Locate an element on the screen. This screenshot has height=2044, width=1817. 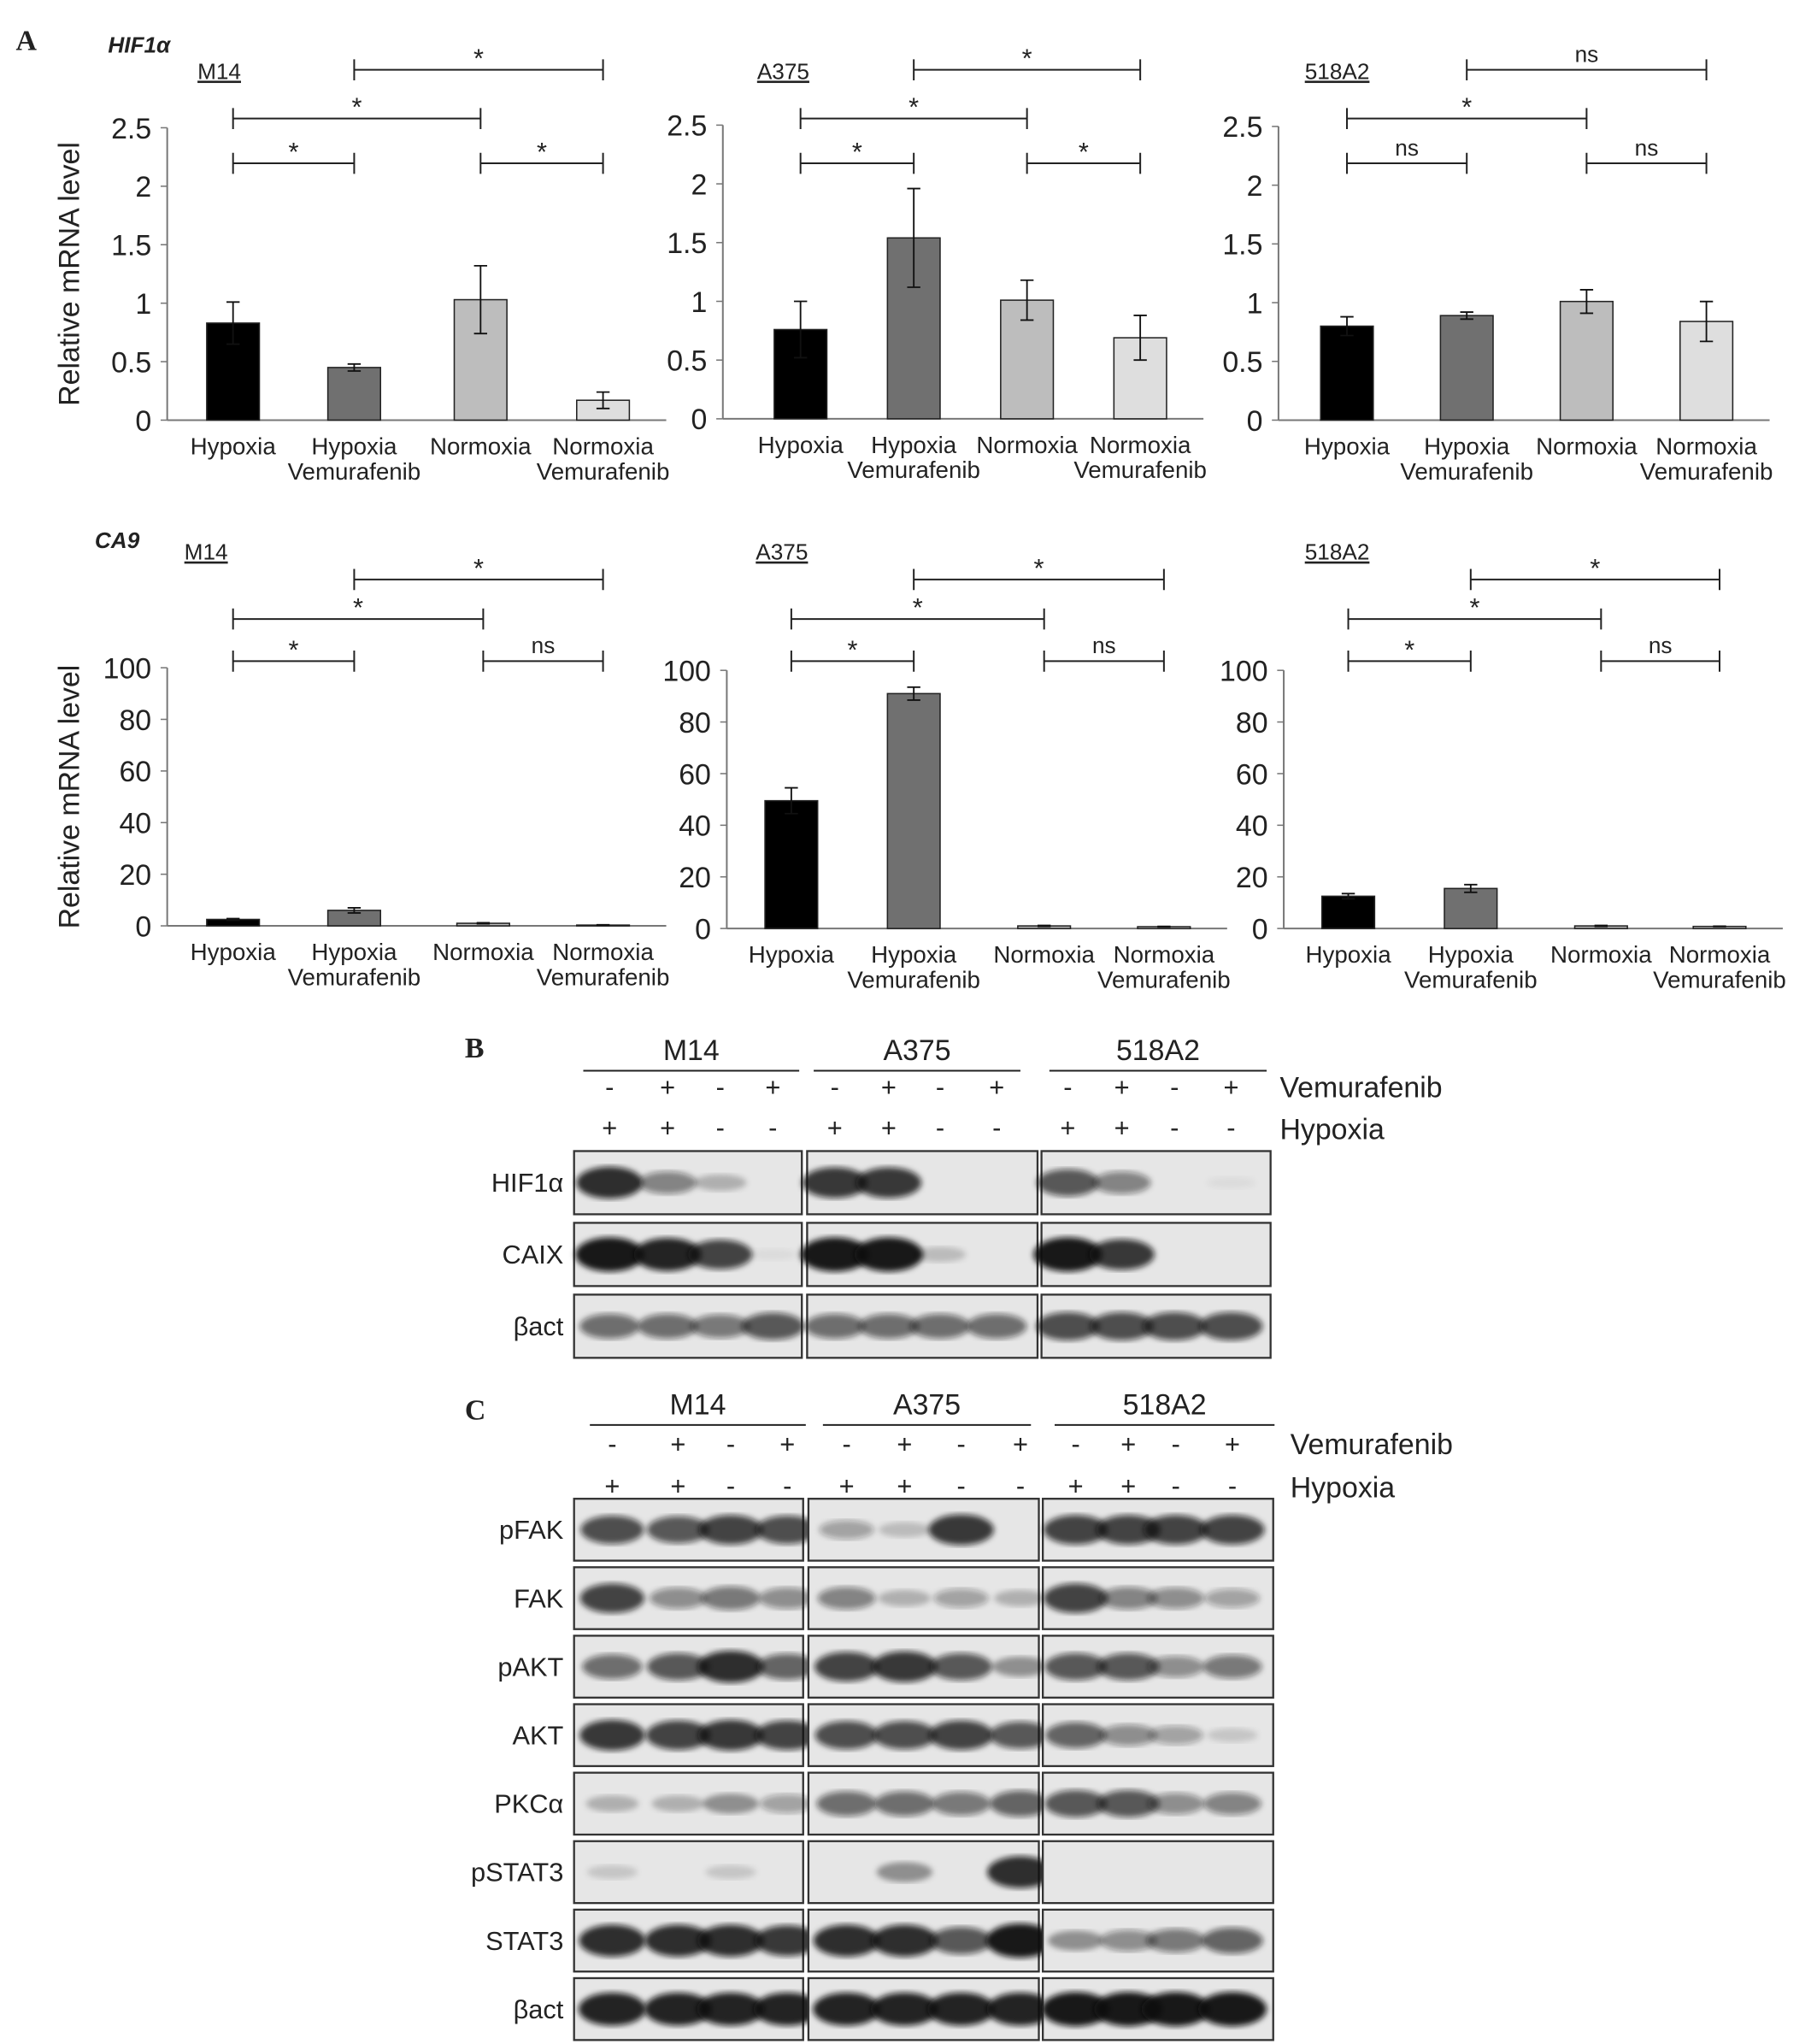
y-tick-label: 2 is located at coordinates (143, 187).